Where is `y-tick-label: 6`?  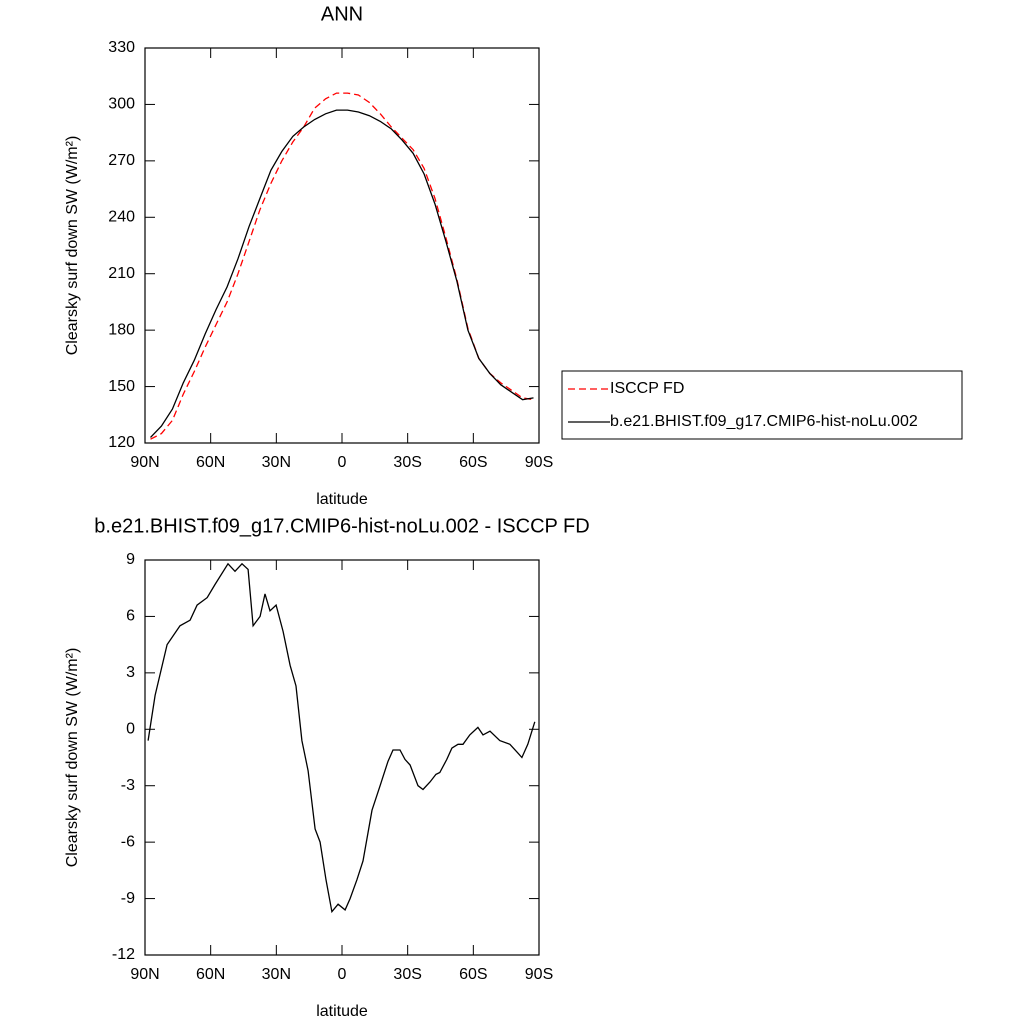 y-tick-label: 6 is located at coordinates (130, 616).